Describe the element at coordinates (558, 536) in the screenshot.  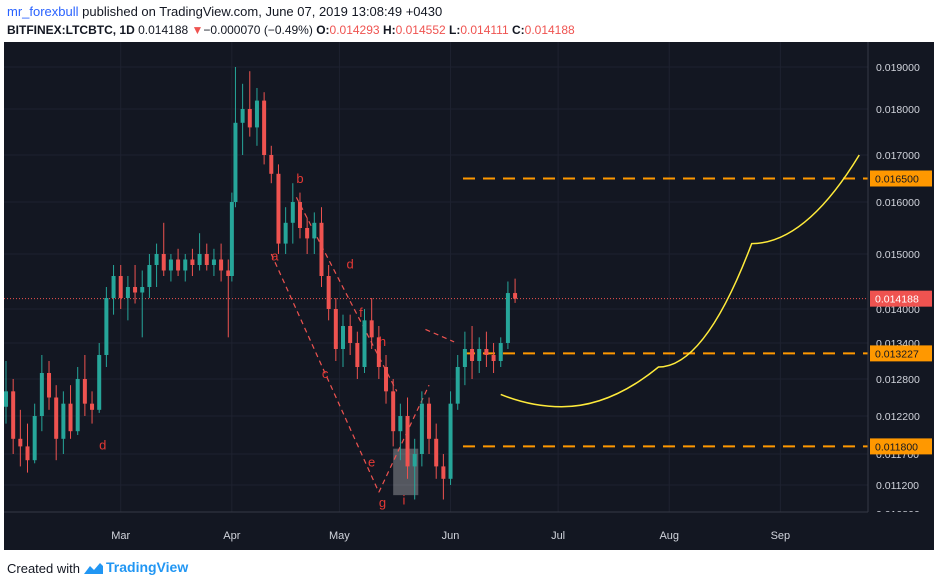
I see `time-tick-label: Jul` at that location.